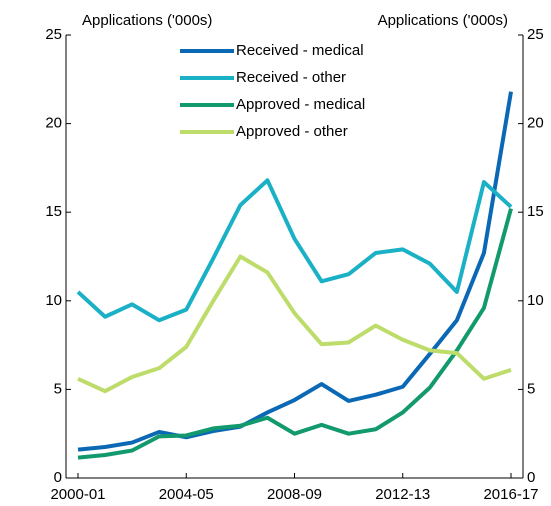  I want to click on y2-tick-label: 15, so click(535, 211).